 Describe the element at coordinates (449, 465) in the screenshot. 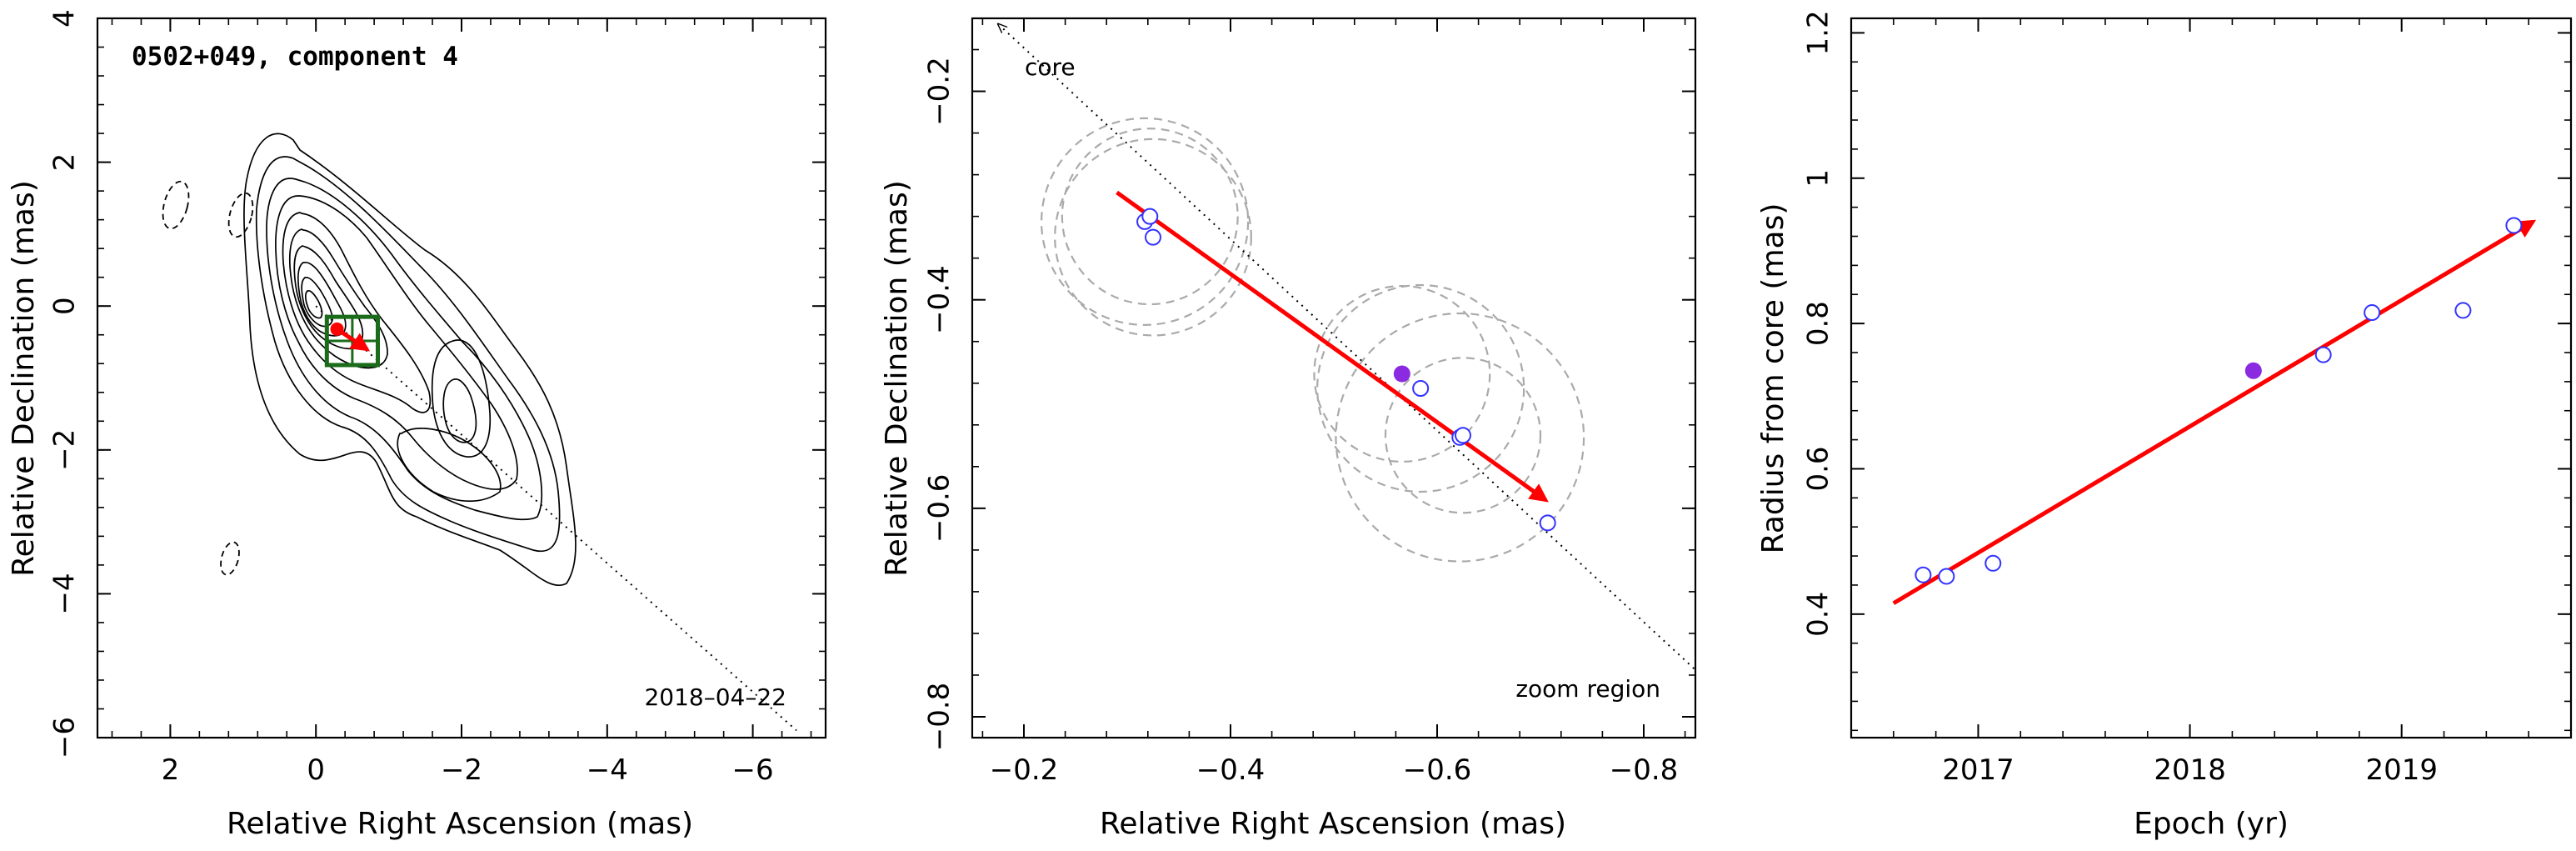

I see `contour-lower-lobe` at that location.